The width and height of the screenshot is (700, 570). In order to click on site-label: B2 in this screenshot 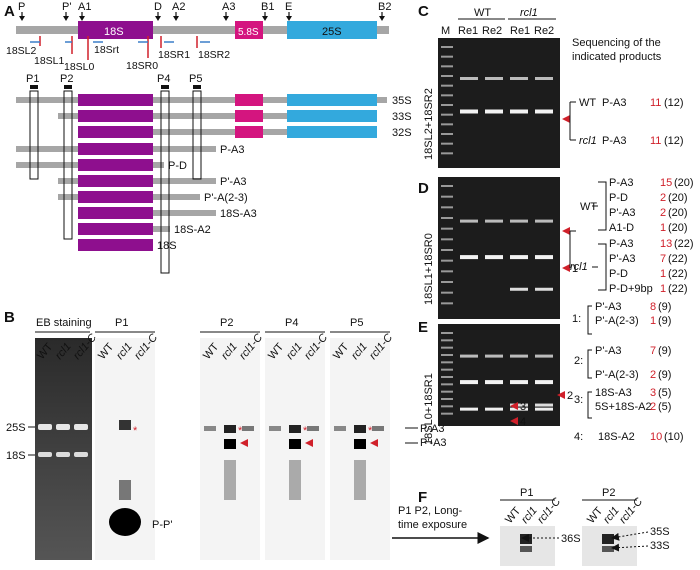, I will do `click(384, 7)`.